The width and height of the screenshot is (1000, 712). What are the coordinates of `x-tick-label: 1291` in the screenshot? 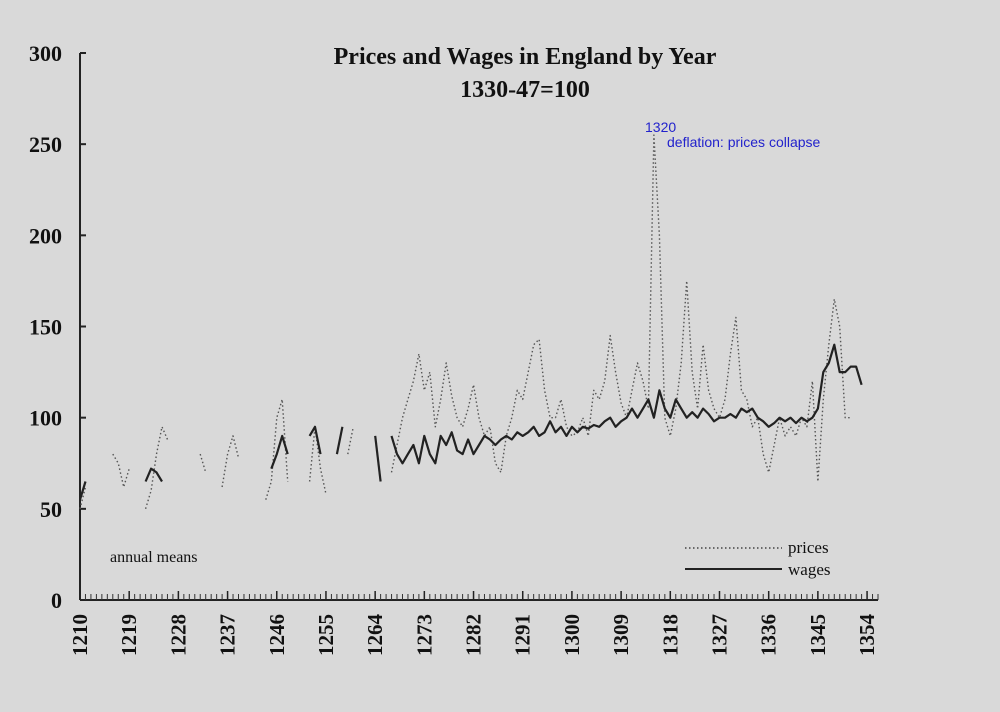 It's located at (523, 635).